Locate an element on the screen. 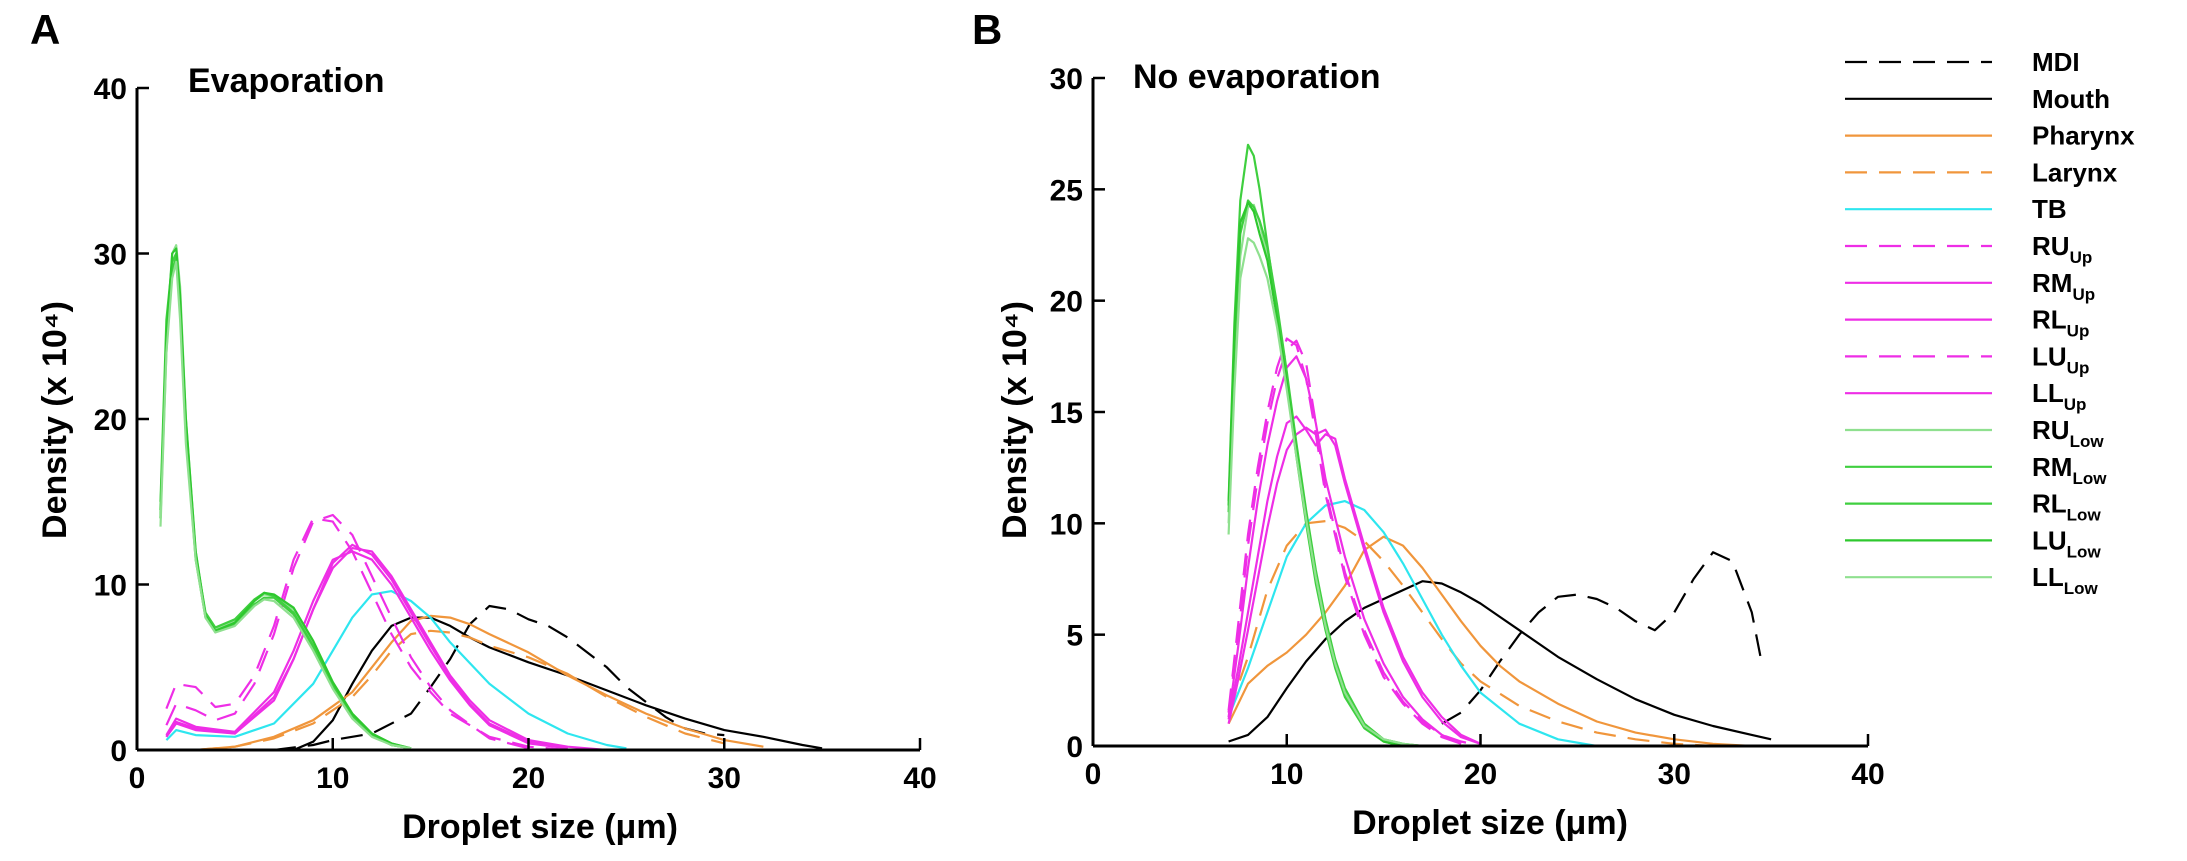  legend-item-tb: TB is located at coordinates (1956, 209).